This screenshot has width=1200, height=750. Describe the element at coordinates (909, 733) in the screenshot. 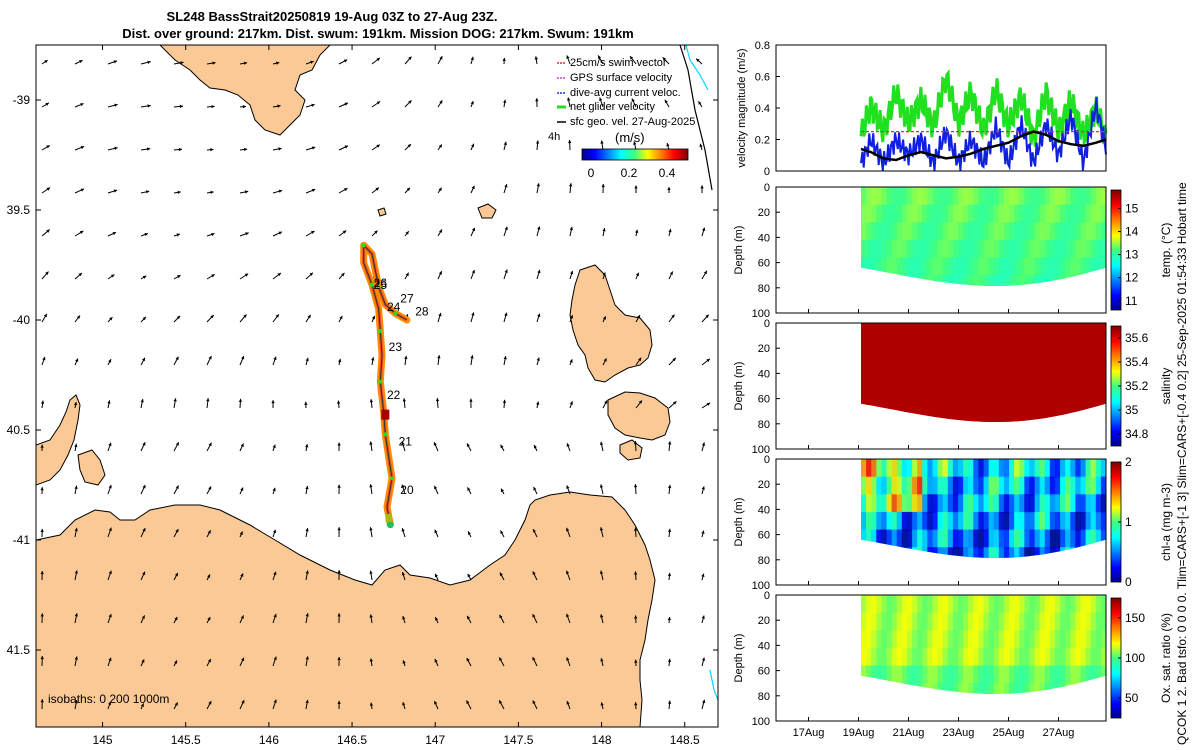

I see `section-x-tick-label: 21Aug` at that location.